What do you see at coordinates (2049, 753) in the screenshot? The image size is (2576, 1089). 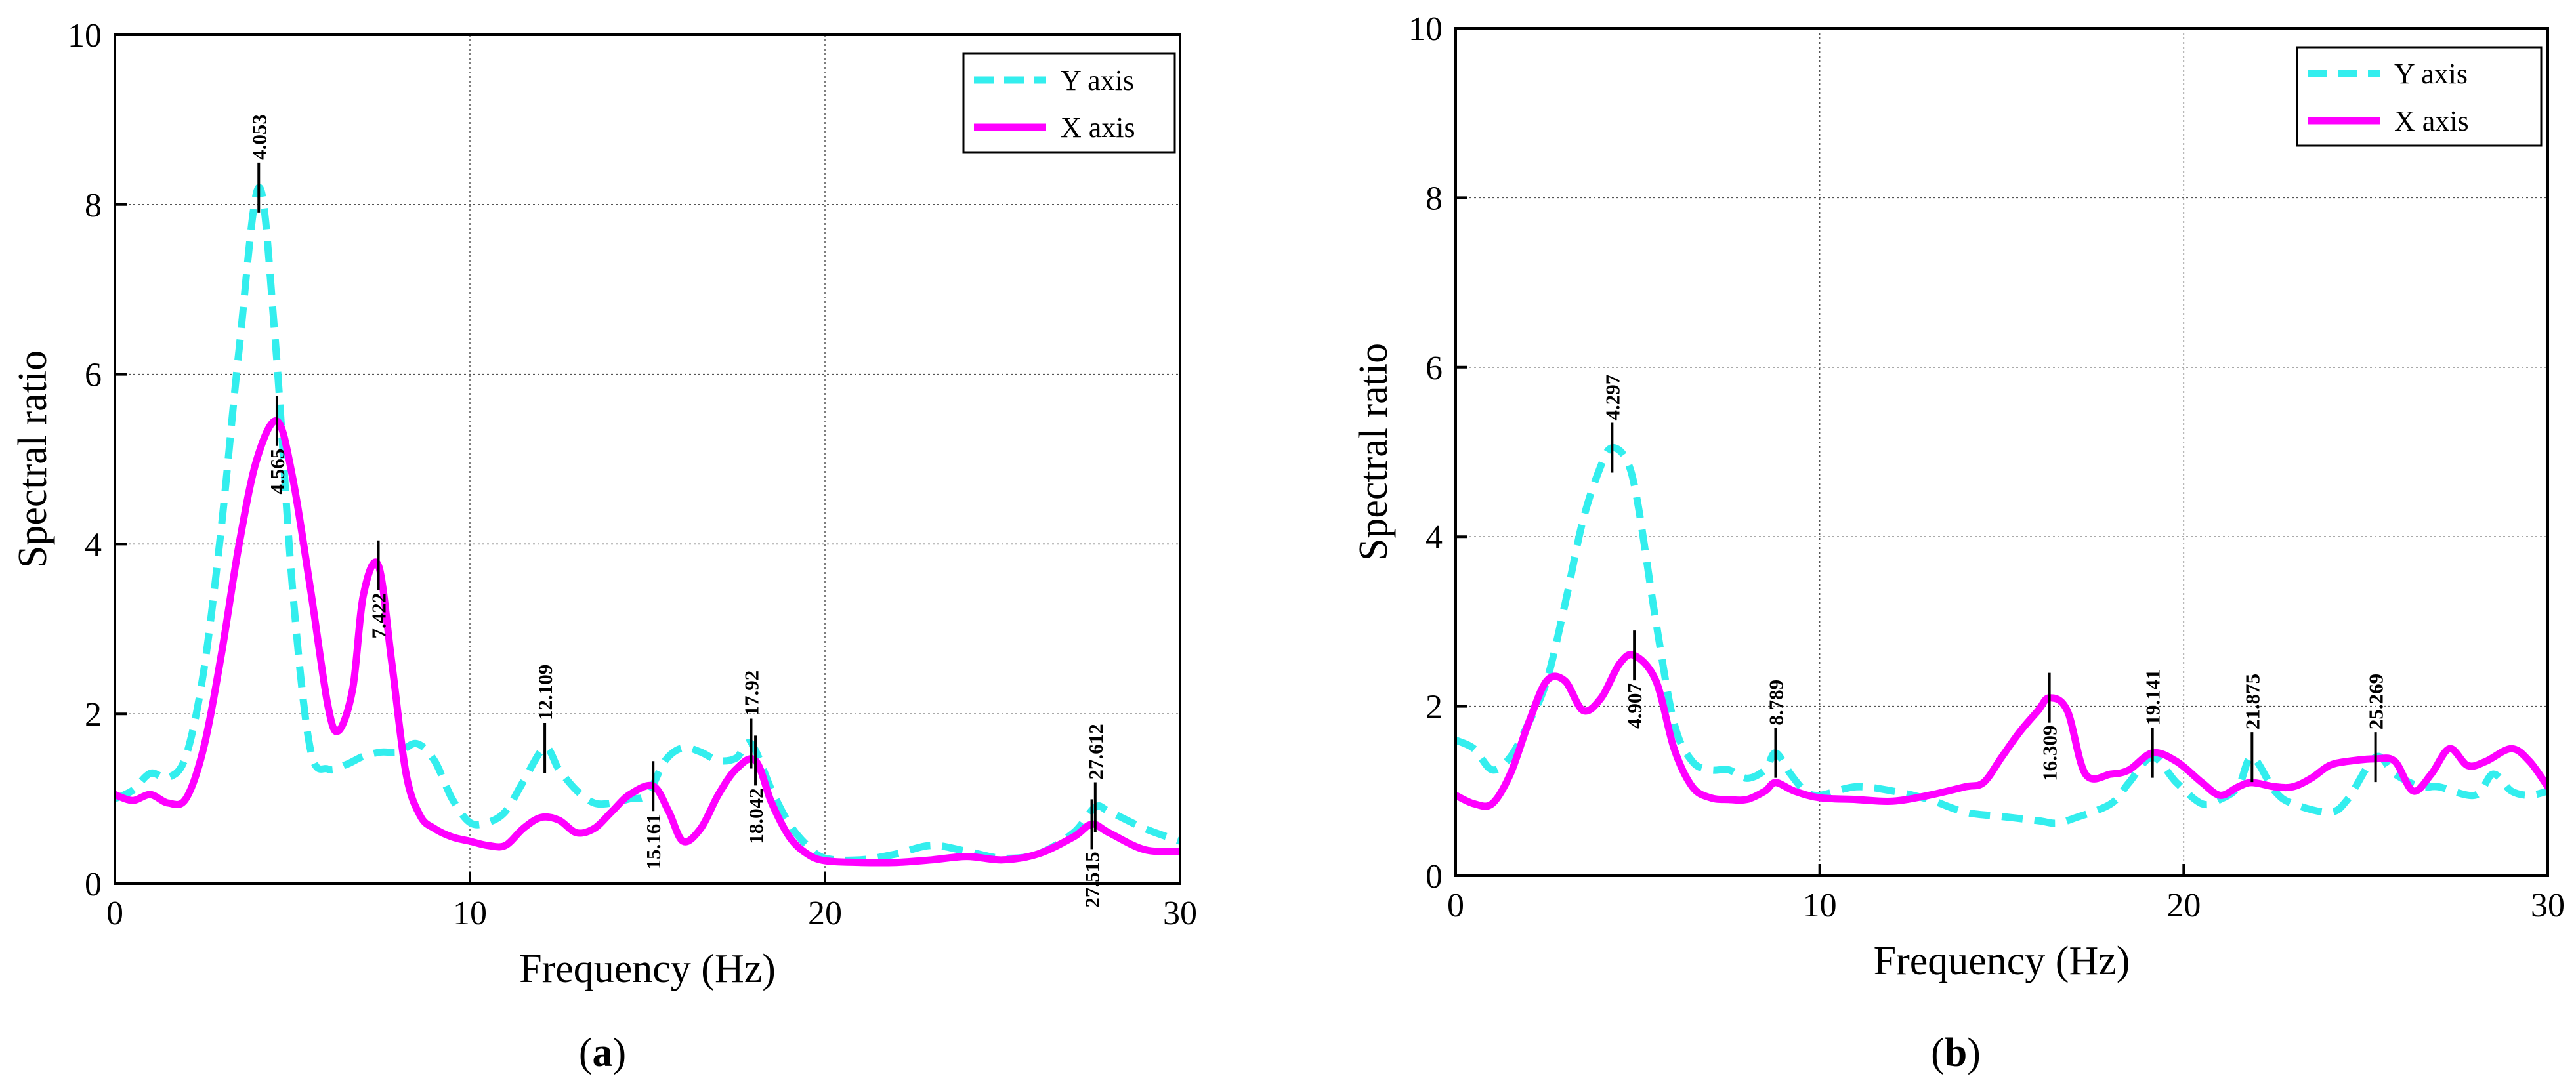 I see `peak-label: 16.309` at bounding box center [2049, 753].